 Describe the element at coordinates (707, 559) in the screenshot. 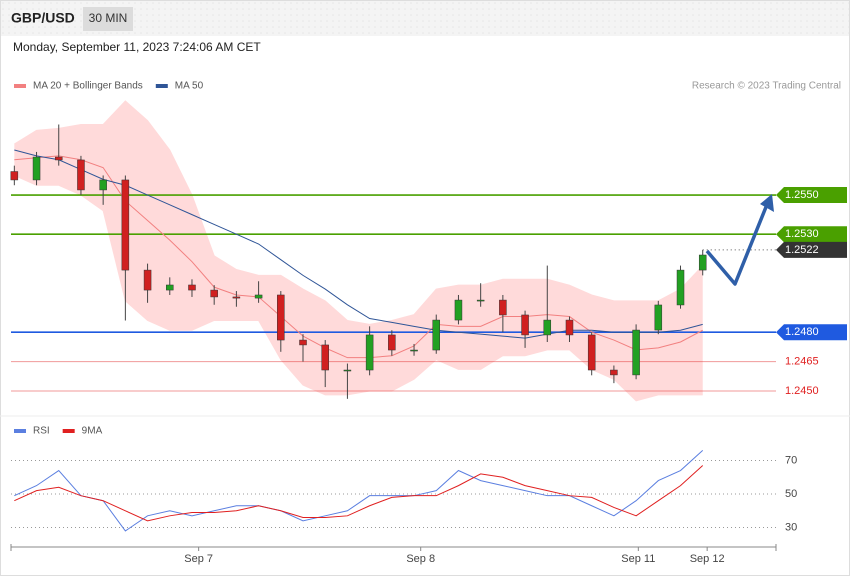

I see `x-tick-label: Sep 12` at that location.